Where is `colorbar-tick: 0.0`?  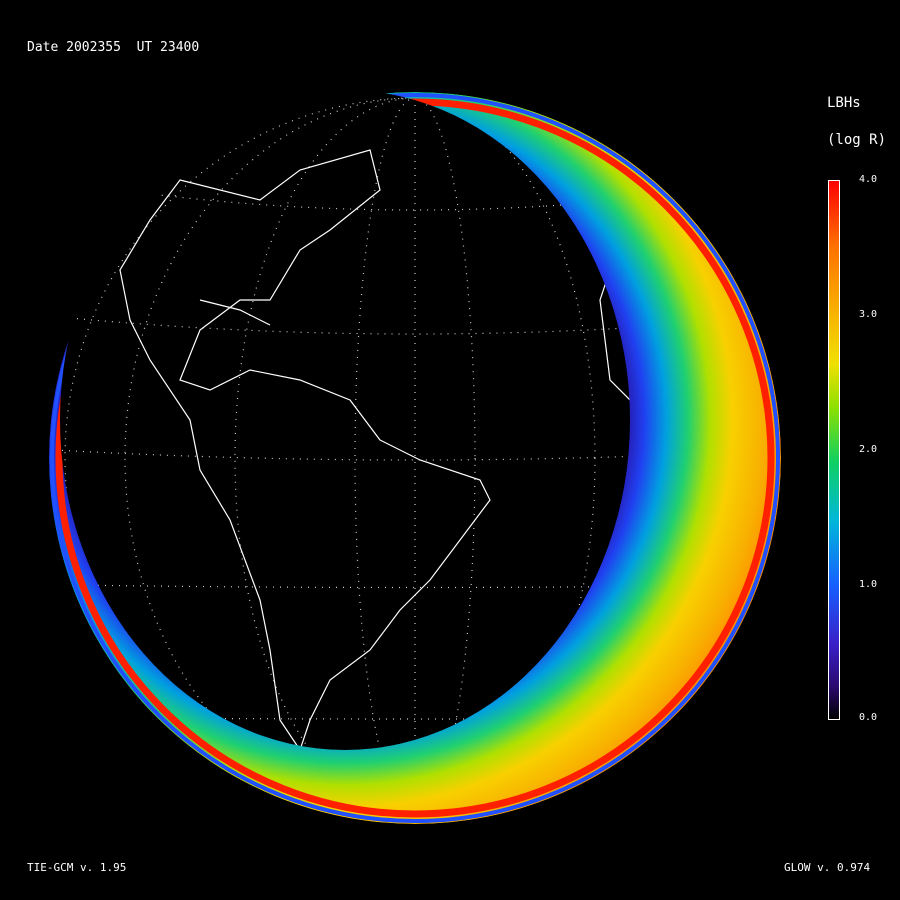 colorbar-tick: 0.0 is located at coordinates (868, 717).